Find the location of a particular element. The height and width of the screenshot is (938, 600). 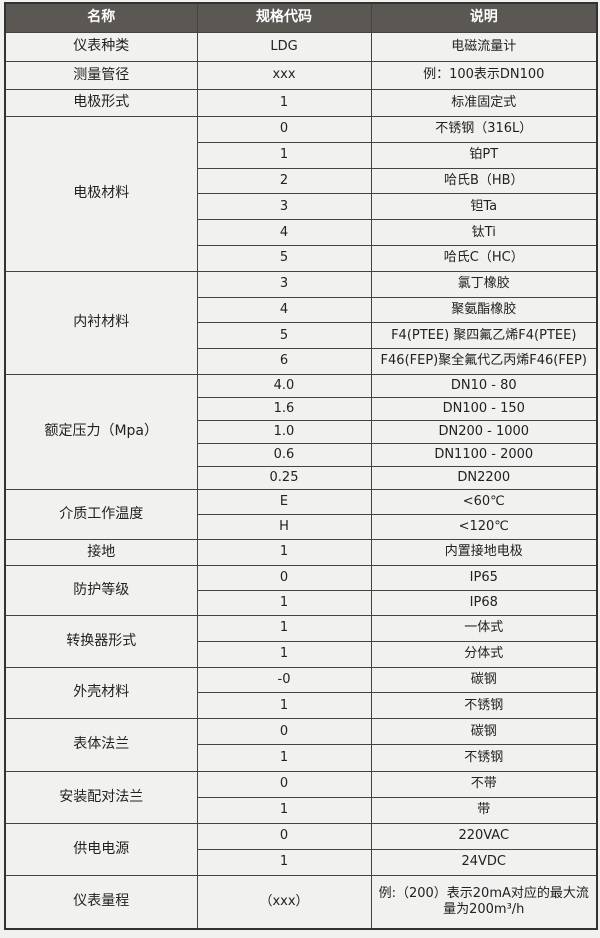

spec-desc: 一体式 is located at coordinates (484, 628).